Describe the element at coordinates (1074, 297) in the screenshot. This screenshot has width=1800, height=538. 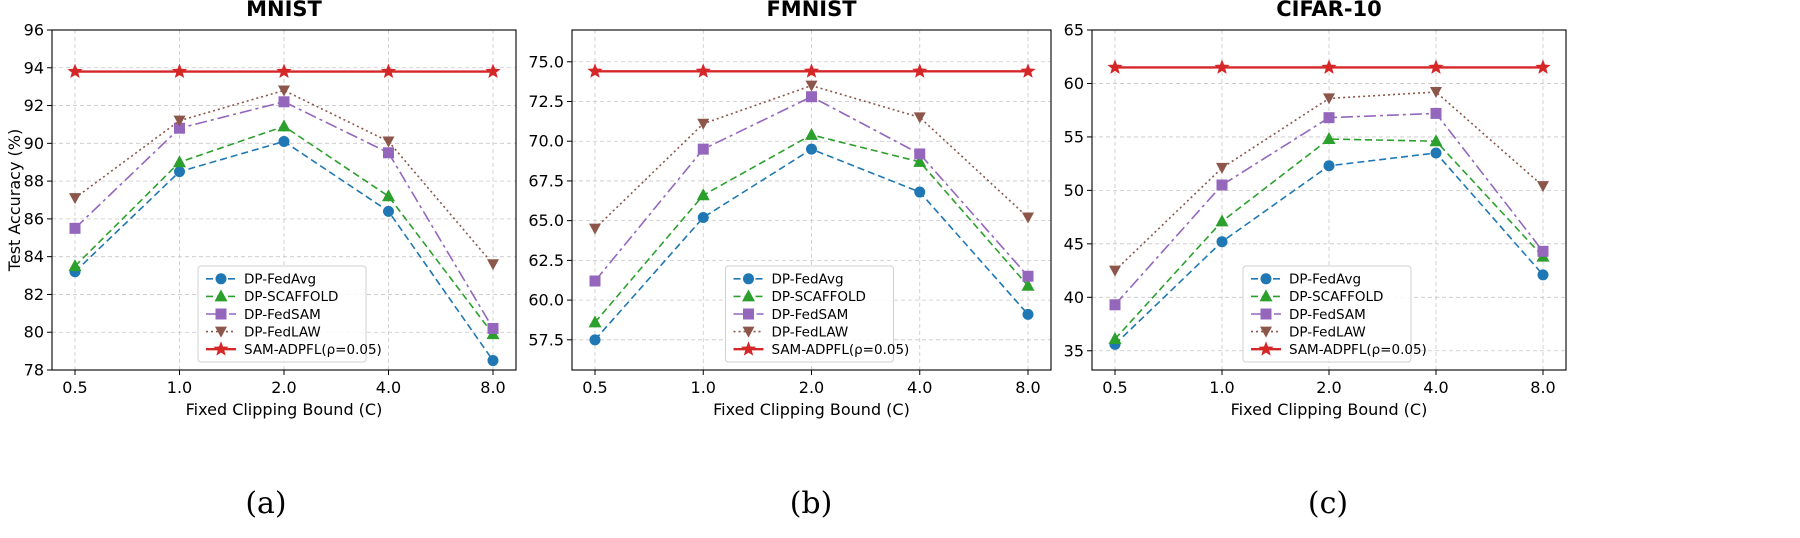
I see `y-tick-label: 40` at that location.